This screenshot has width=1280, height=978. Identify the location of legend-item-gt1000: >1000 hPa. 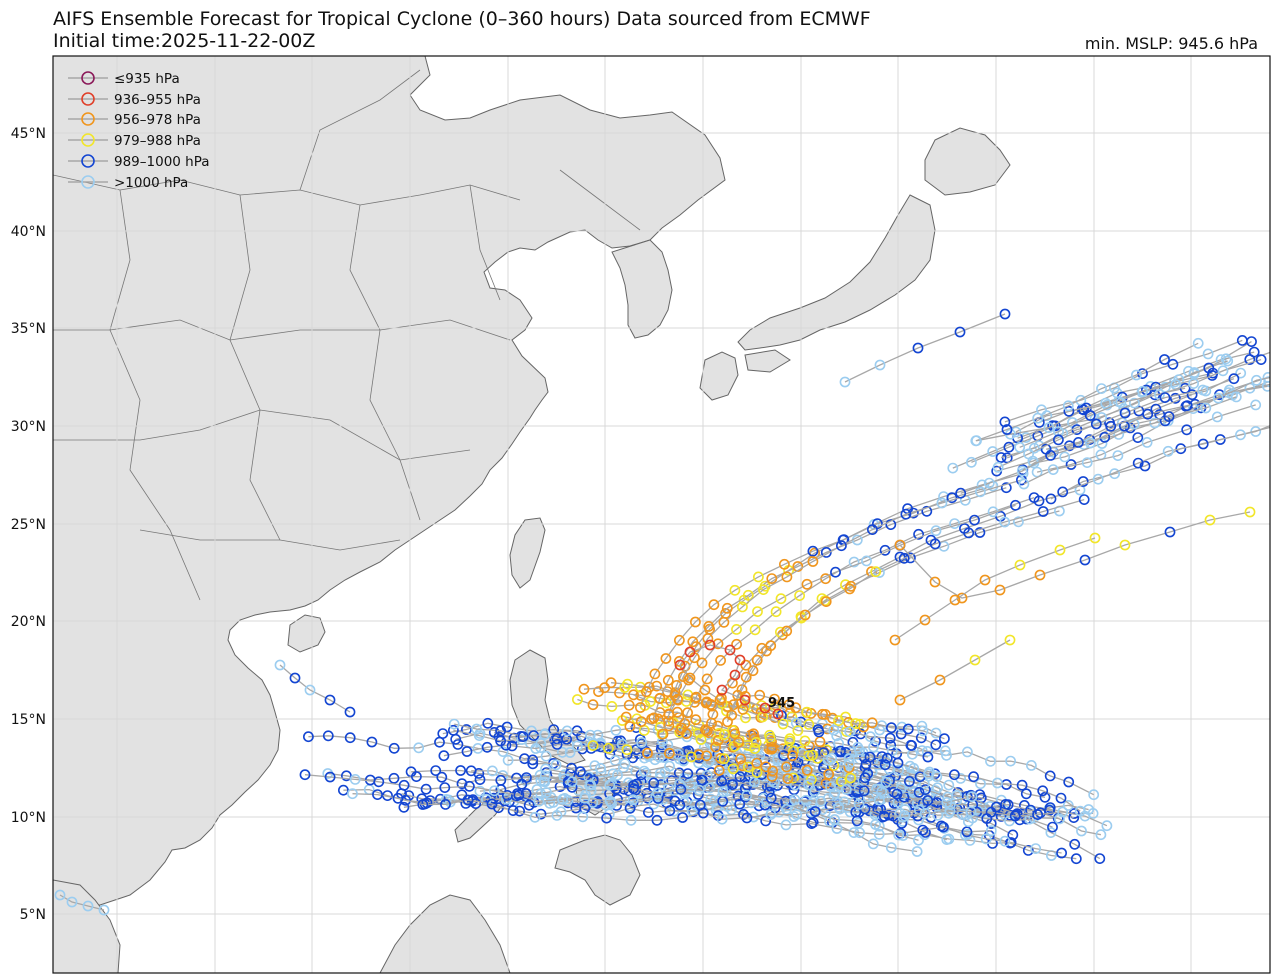
(128, 183).